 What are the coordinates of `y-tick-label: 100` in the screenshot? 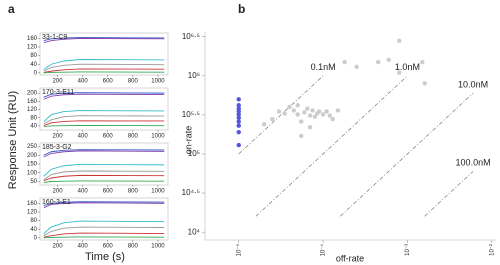 It's located at (32, 173).